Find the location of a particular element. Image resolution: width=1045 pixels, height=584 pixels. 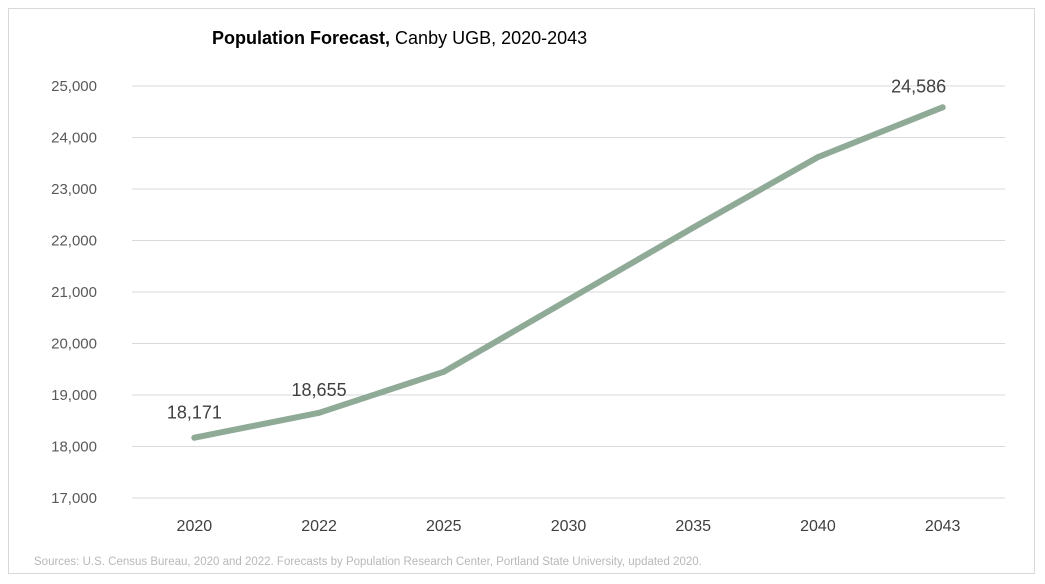

y-tick-label: 21,000 is located at coordinates (74, 292).